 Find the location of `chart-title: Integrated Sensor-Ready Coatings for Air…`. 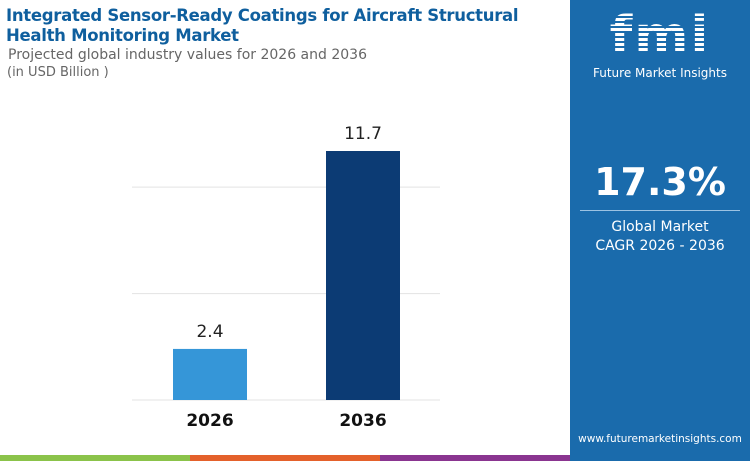

chart-title: Integrated Sensor-Ready Coatings for Air… is located at coordinates (262, 25).